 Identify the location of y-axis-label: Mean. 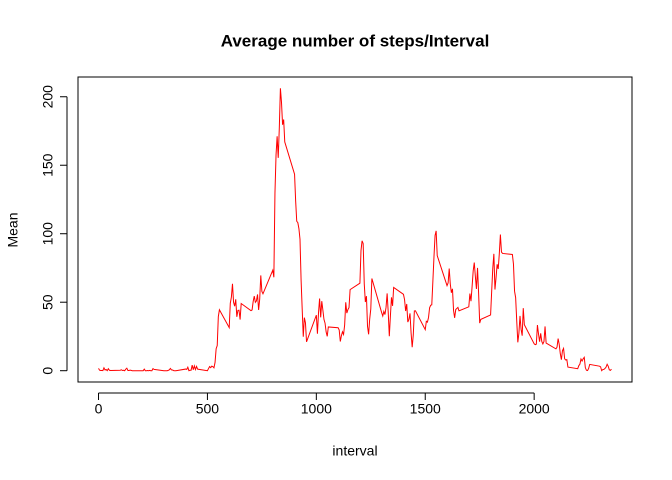
(13, 229).